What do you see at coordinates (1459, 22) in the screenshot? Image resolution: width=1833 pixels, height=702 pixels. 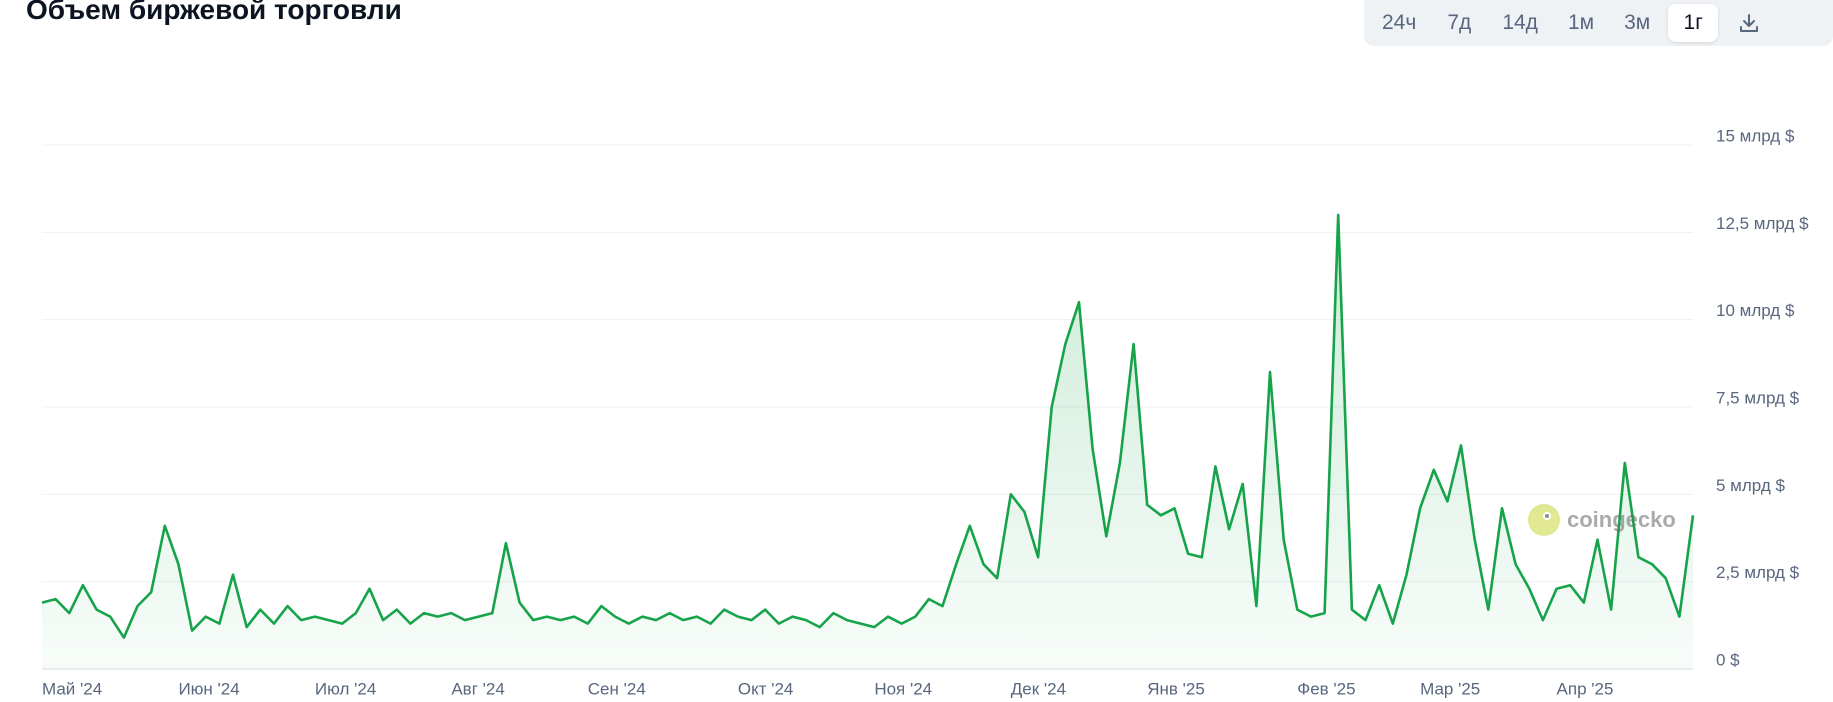 I see `range-button: 7д` at bounding box center [1459, 22].